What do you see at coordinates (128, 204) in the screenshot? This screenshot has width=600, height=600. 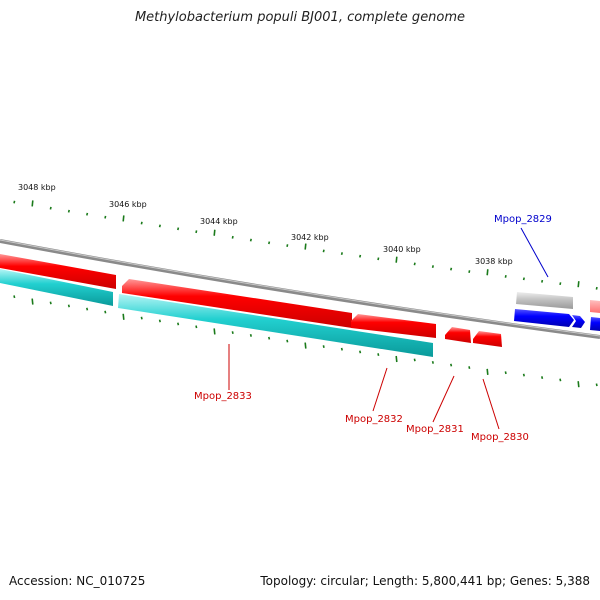 I see `tick-label: 3046 kbp` at bounding box center [128, 204].